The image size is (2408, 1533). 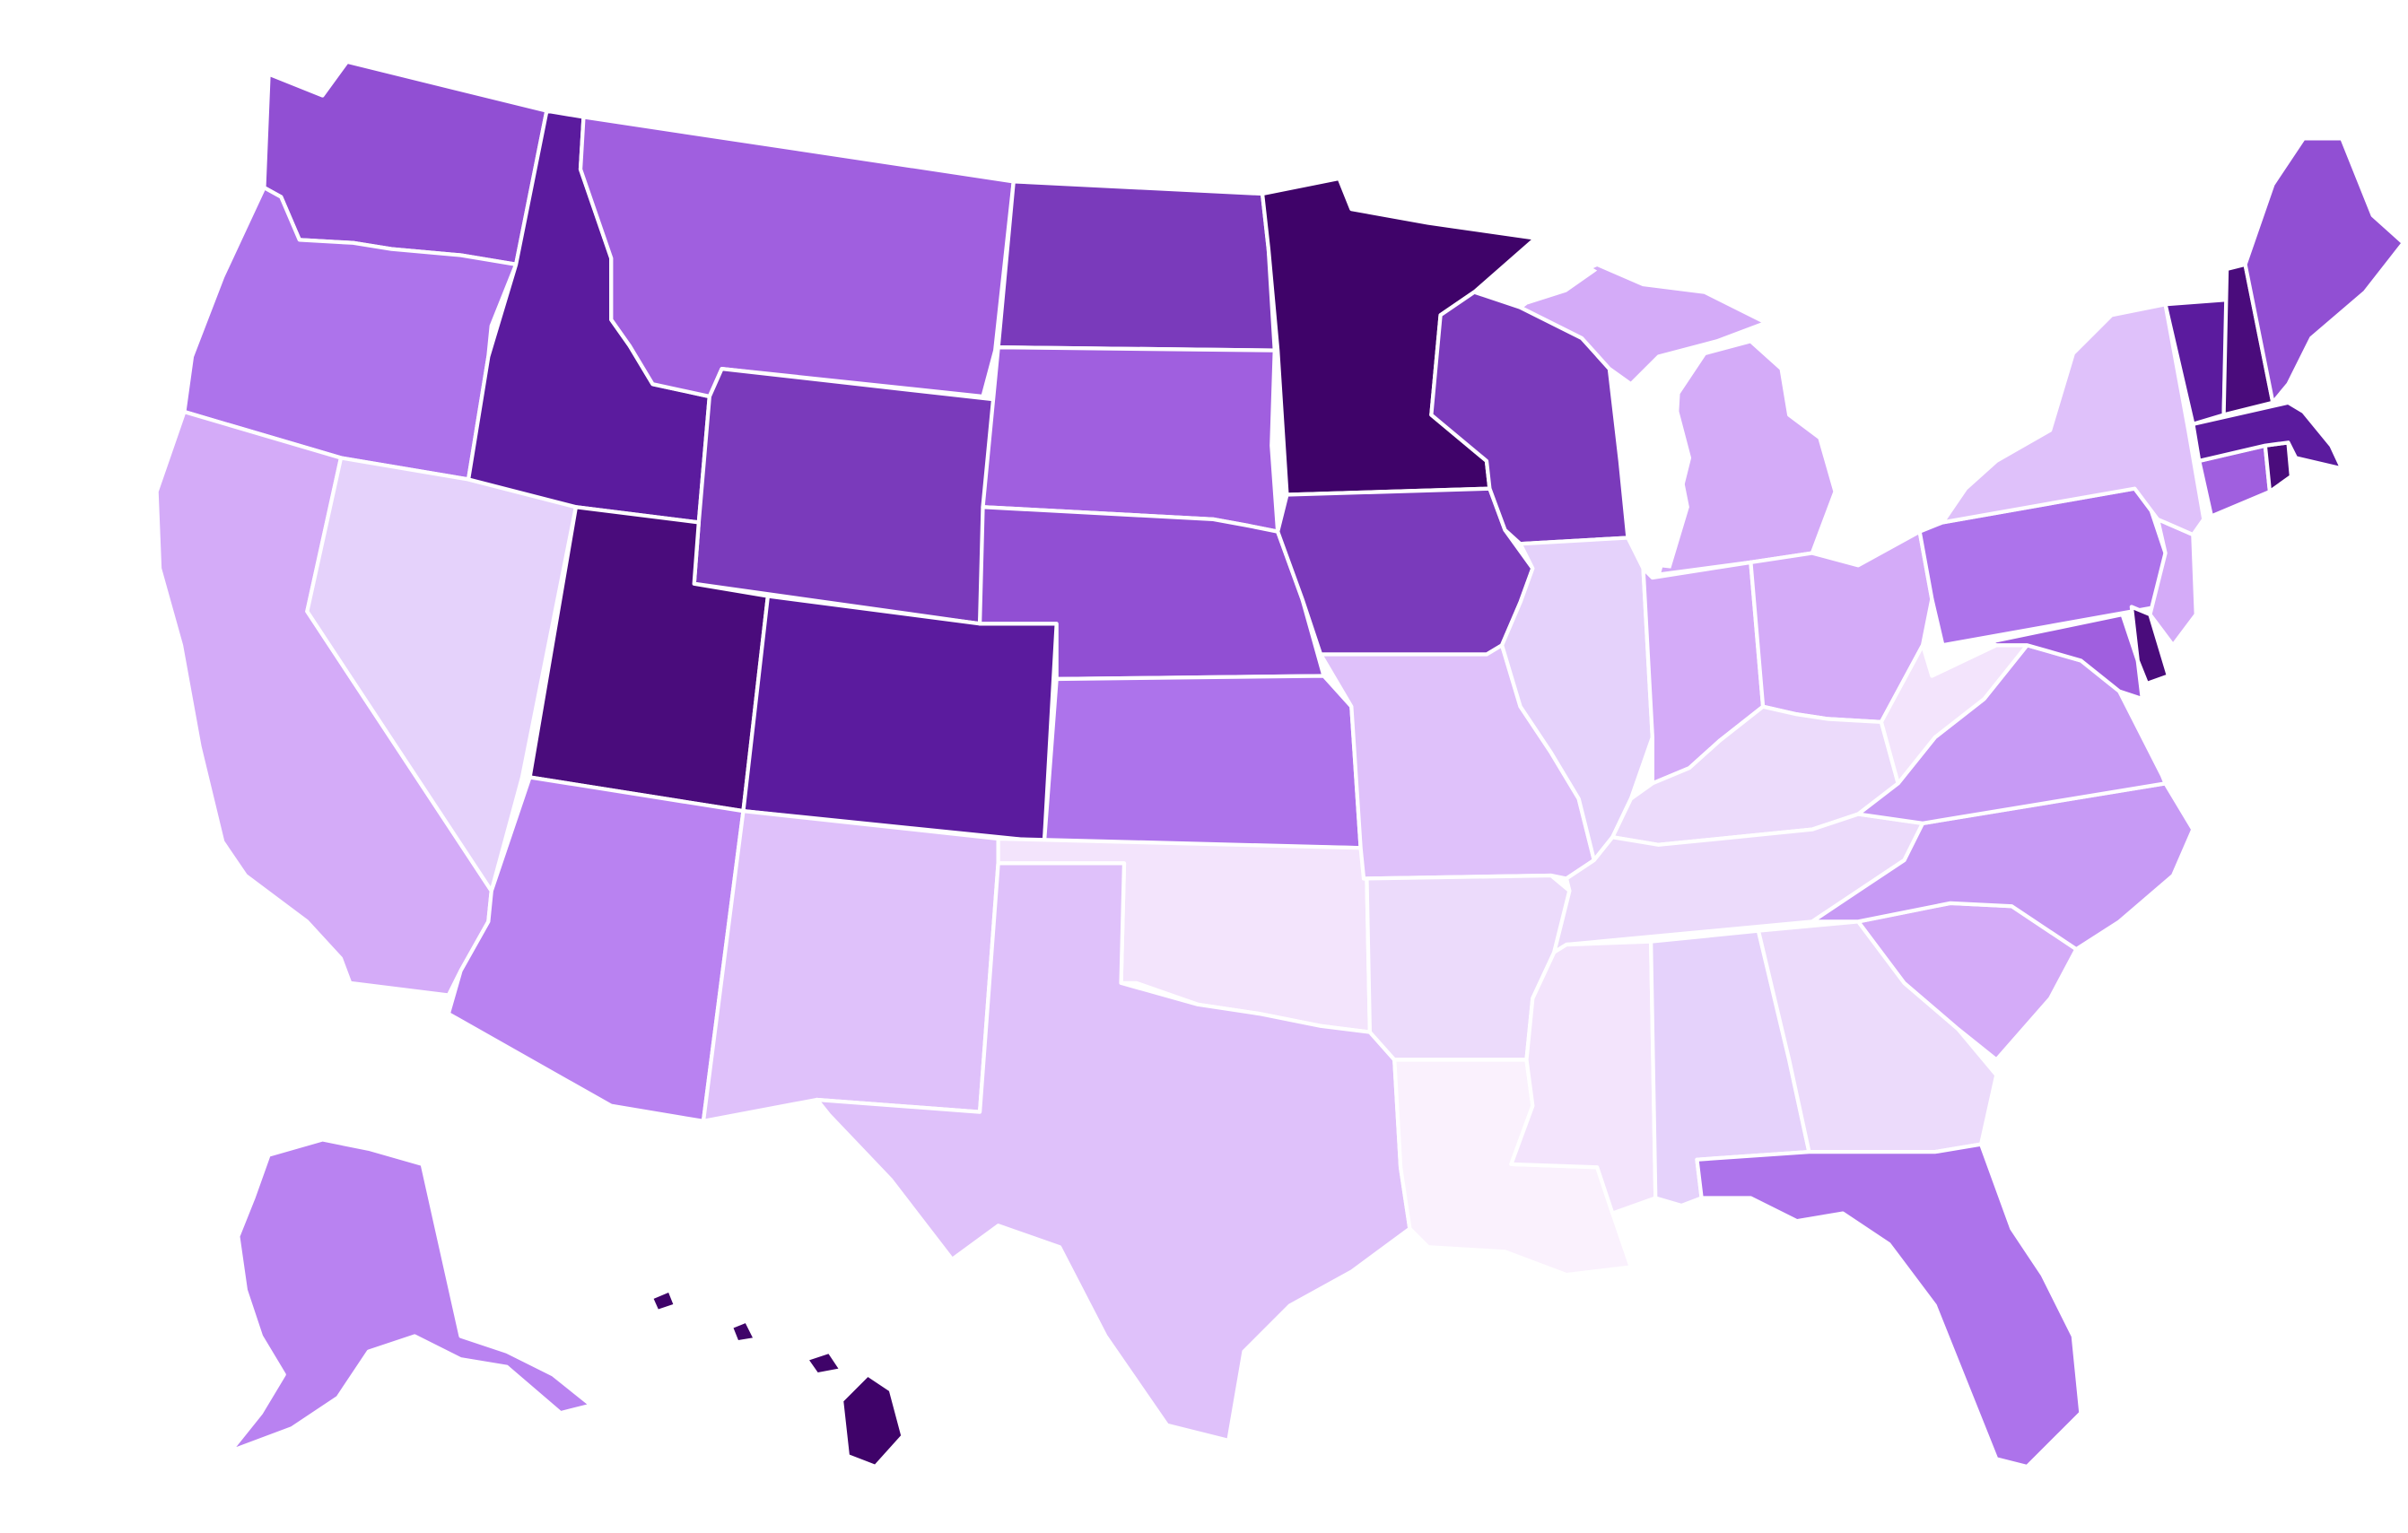 What do you see at coordinates (850, 966) in the screenshot?
I see `state-new-mexico` at bounding box center [850, 966].